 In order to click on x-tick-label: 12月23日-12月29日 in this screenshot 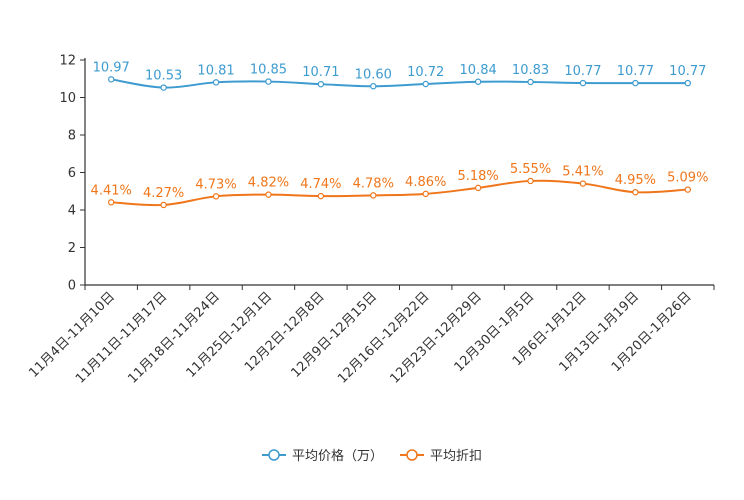, I will do `click(435, 337)`.